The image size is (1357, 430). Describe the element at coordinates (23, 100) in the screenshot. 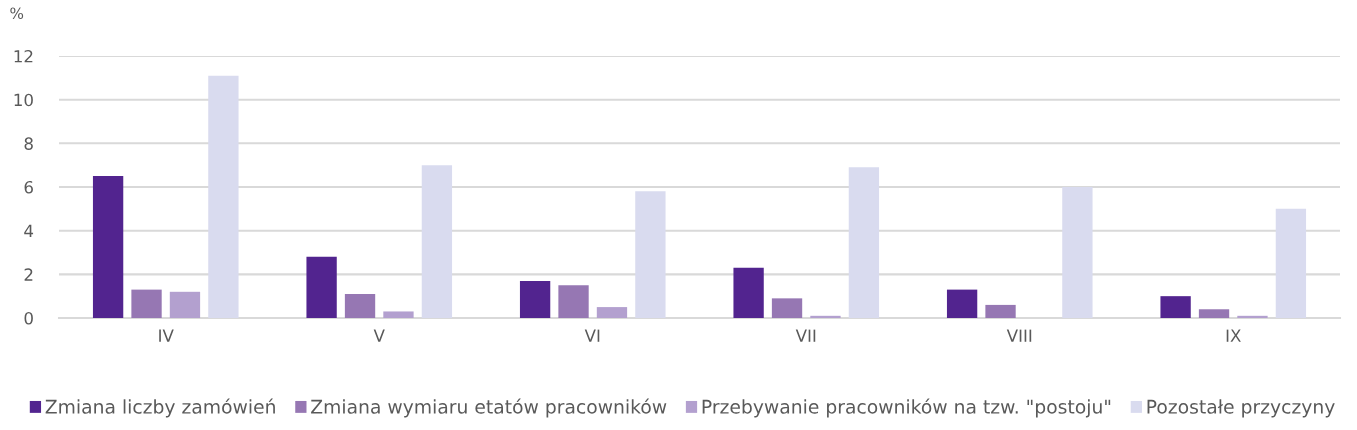

I see `y-tick-label: 10` at that location.